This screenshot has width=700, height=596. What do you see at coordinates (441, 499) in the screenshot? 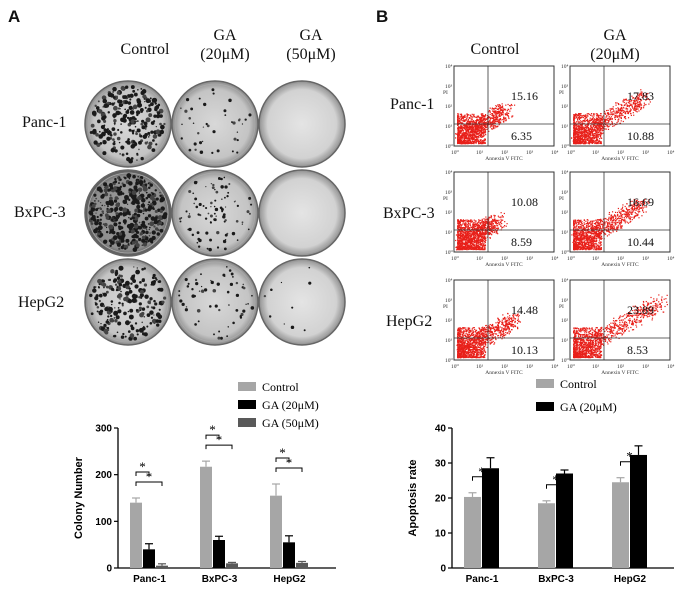
I see `y-tick-label: 20` at bounding box center [441, 499].